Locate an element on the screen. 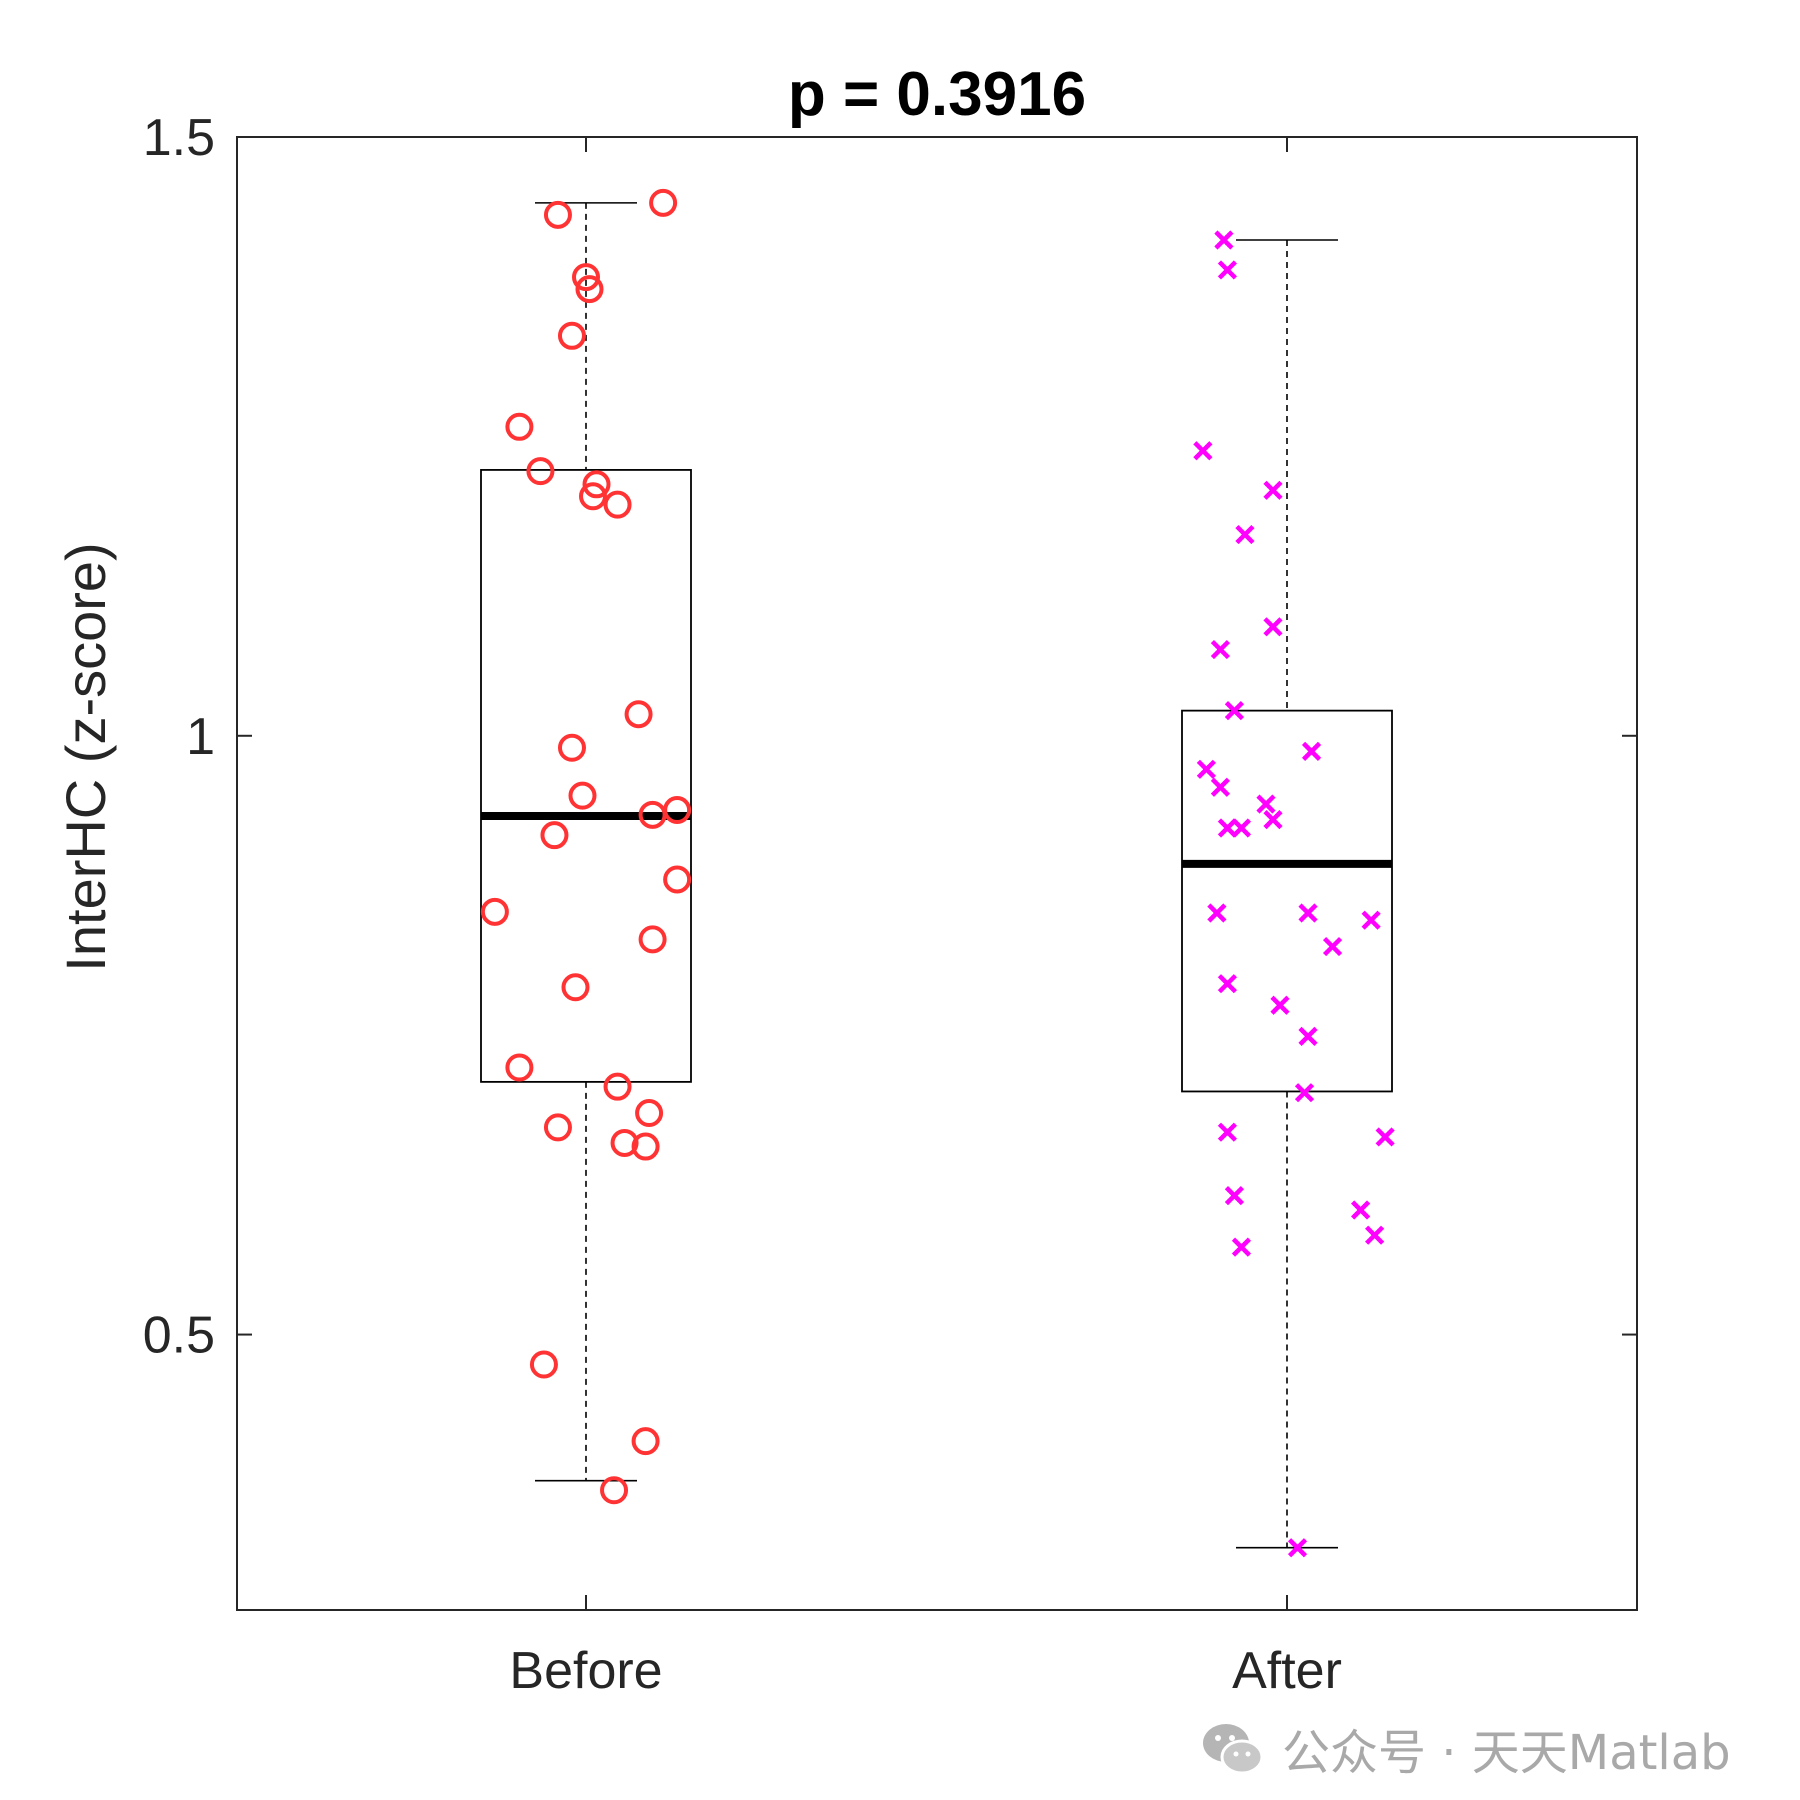 Image resolution: width=1800 pixels, height=1800 pixels. y-axis-label: InterHC (z-score) is located at coordinates (85, 756).